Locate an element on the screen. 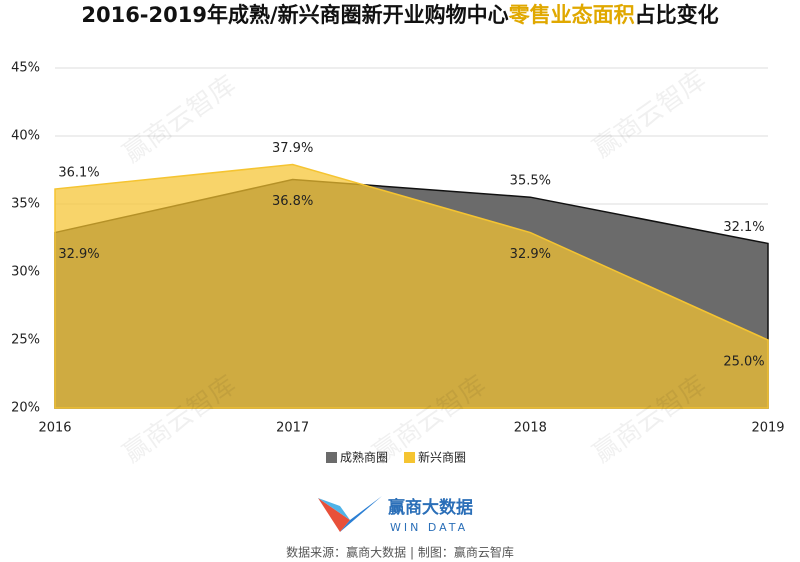 The height and width of the screenshot is (562, 800). x-tick-label: 2019 is located at coordinates (767, 428).